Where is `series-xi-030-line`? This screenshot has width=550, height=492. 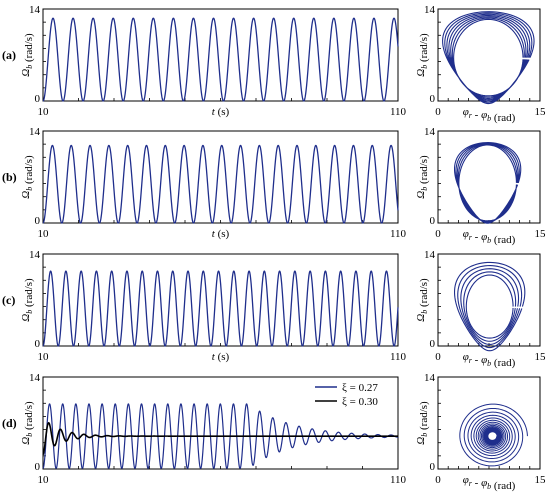 series-xi-030-line is located at coordinates (220, 438).